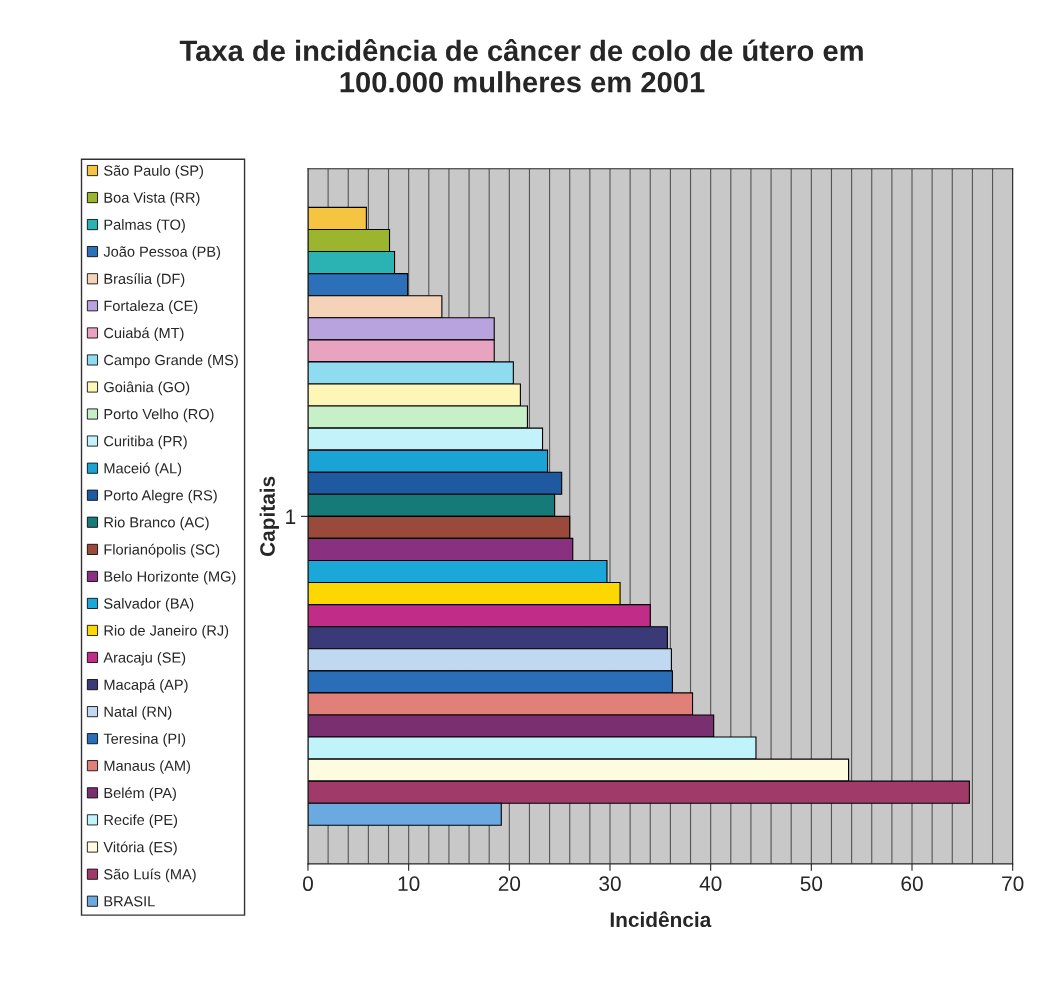 This screenshot has width=1044, height=993. I want to click on legend-label: Belém (PA), so click(140, 794).